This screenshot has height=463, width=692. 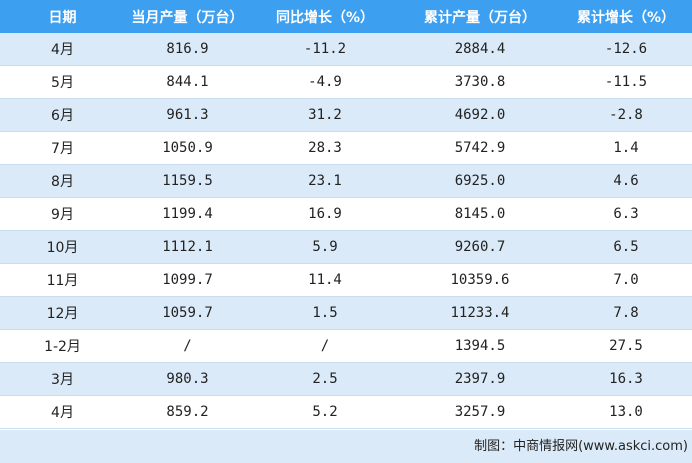 I want to click on table-row: 12月 1059.7 1.5 11233.4 7.8, so click(x=346, y=313).